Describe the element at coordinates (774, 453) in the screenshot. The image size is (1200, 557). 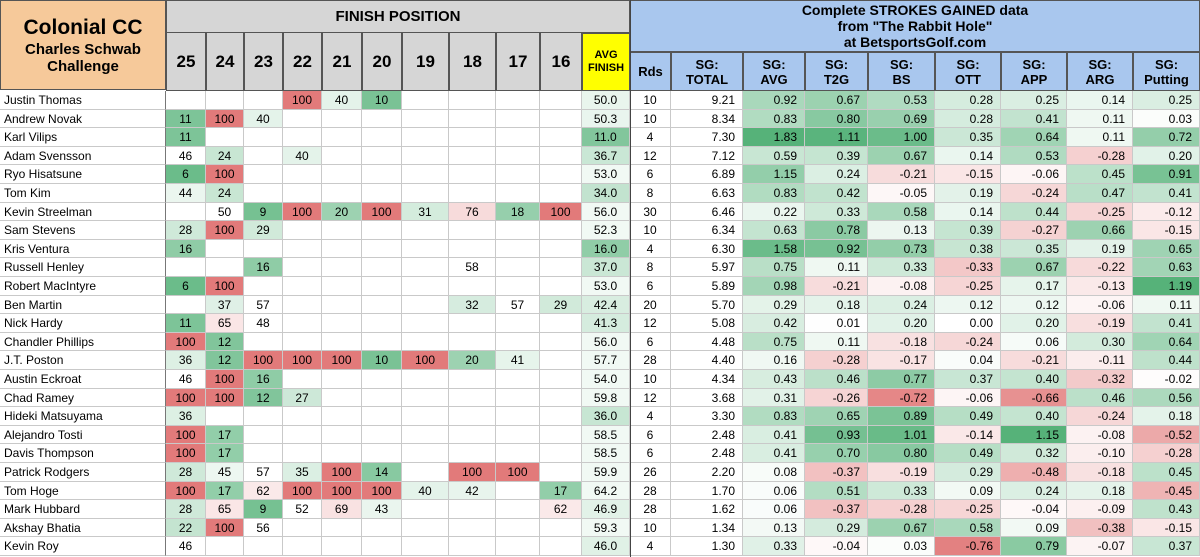
I see `sg-value-cell: 0.41` at that location.